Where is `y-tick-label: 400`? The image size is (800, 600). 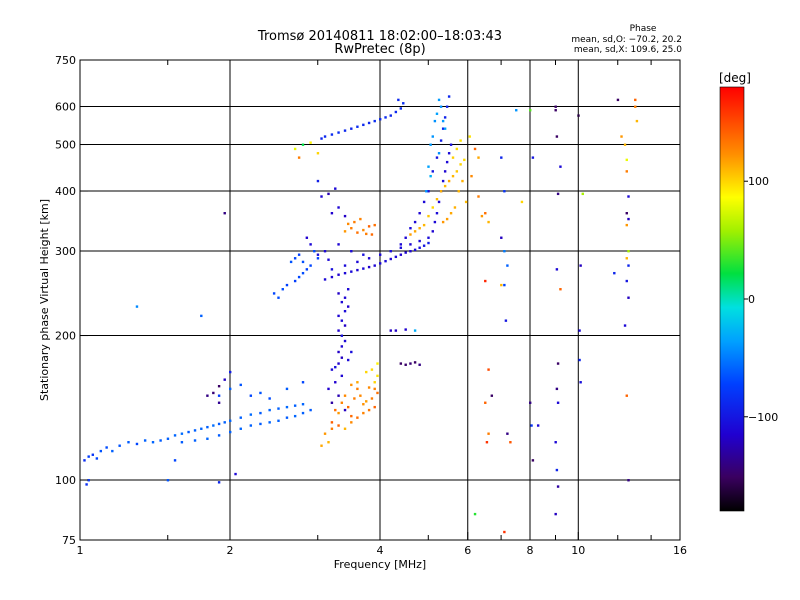 y-tick-label: 400 is located at coordinates (65, 191).